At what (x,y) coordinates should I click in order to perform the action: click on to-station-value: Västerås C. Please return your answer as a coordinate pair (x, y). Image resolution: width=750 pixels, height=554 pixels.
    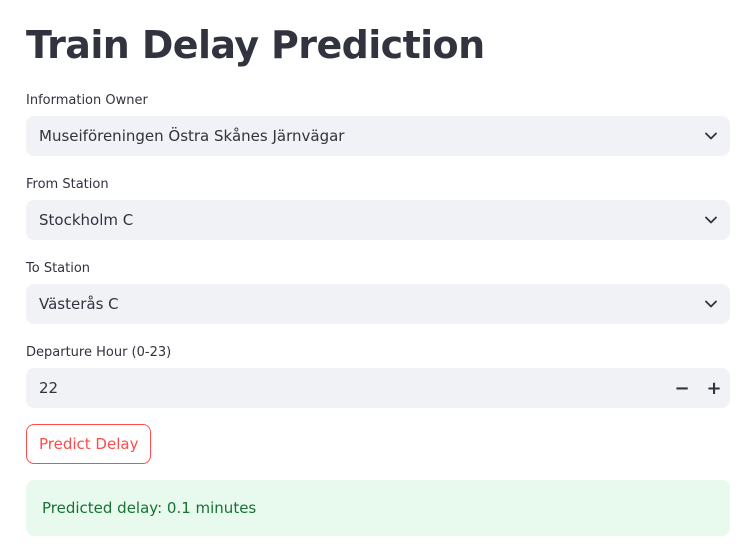
    Looking at the image, I should click on (79, 304).